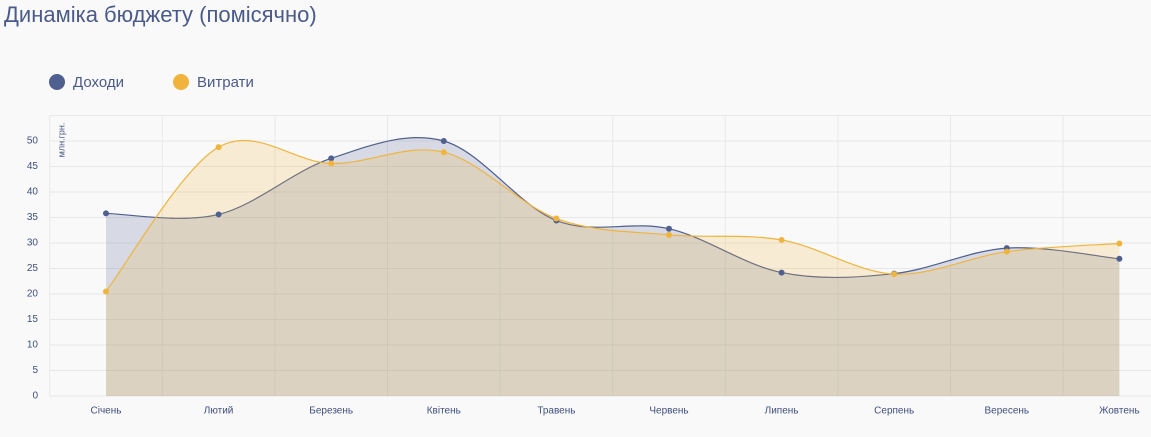 Image resolution: width=1151 pixels, height=437 pixels. Describe the element at coordinates (668, 411) in the screenshot. I see `x-tick-label: Червень` at that location.